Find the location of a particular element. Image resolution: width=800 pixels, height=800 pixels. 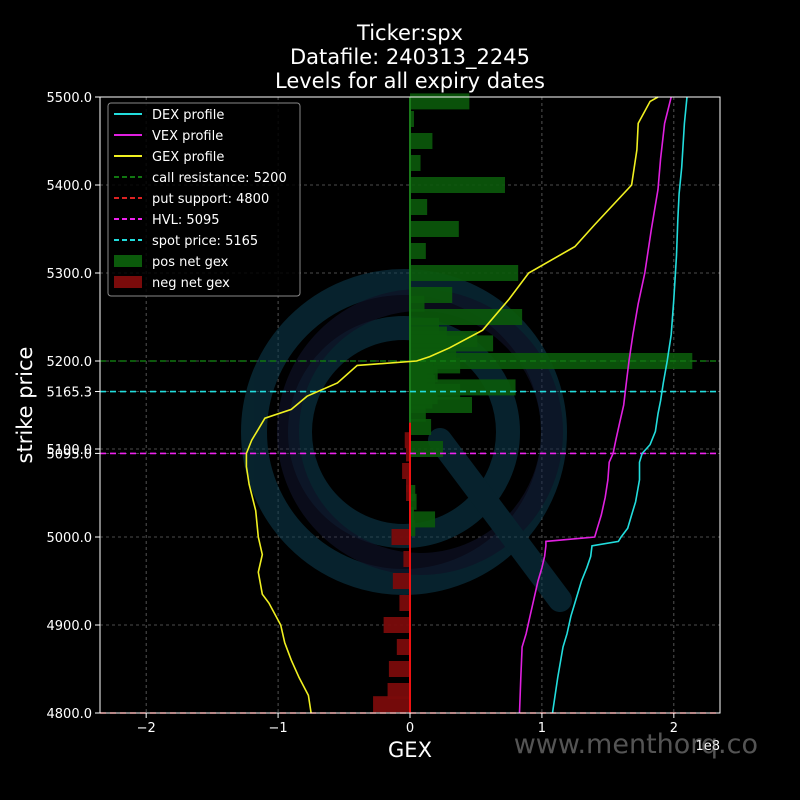

x-axis-label: GEX is located at coordinates (410, 750).